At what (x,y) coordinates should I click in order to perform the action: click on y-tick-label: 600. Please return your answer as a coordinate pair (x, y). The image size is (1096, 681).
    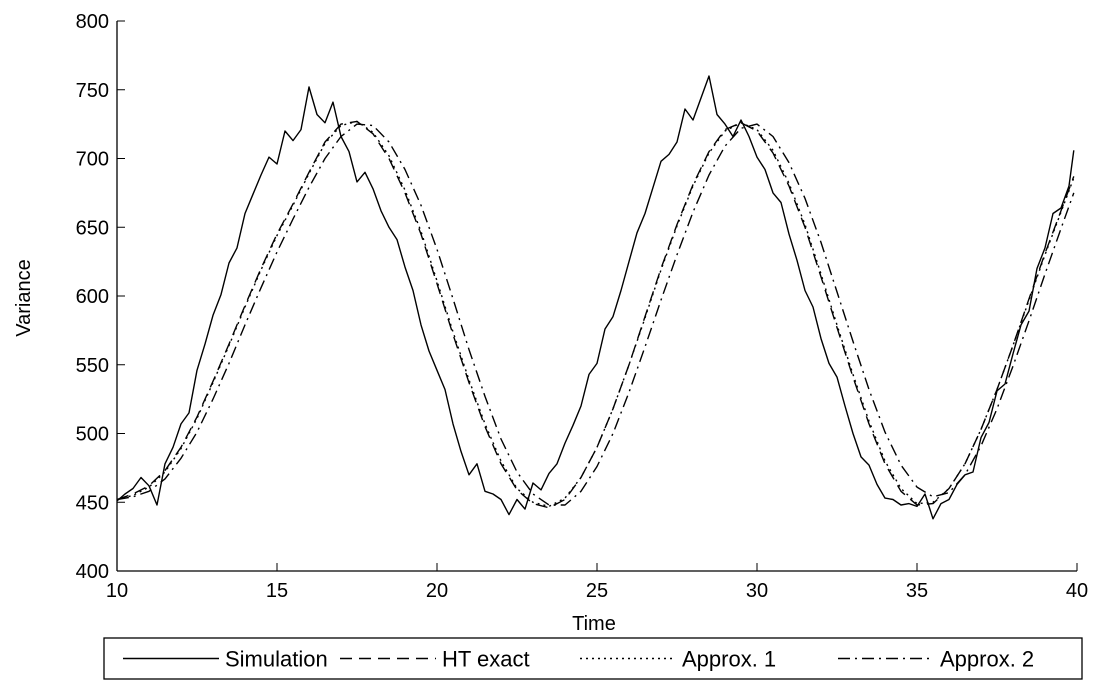
    Looking at the image, I should click on (92, 297).